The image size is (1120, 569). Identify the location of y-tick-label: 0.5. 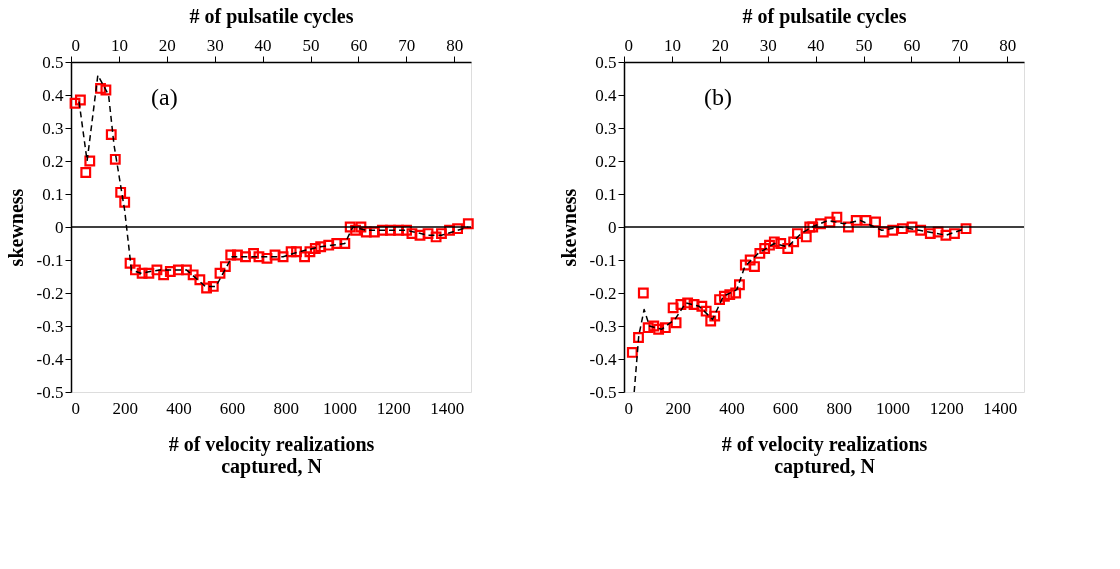
(53, 62).